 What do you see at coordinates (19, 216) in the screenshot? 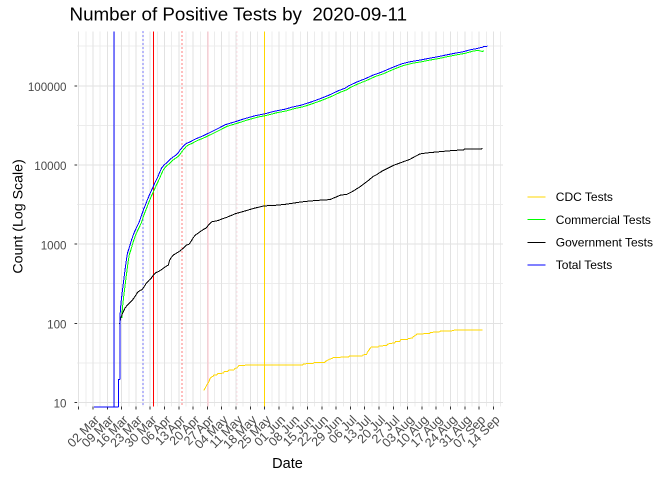
I see `svg-text: Count (Log Scale)` at bounding box center [19, 216].